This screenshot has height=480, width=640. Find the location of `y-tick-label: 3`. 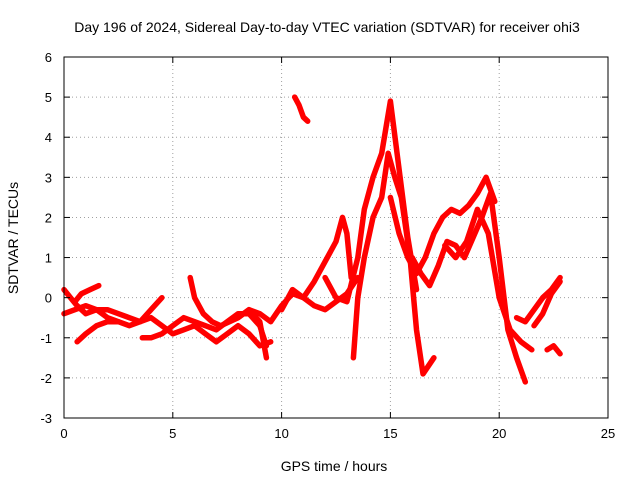

y-tick-label: 3 is located at coordinates (48, 177).